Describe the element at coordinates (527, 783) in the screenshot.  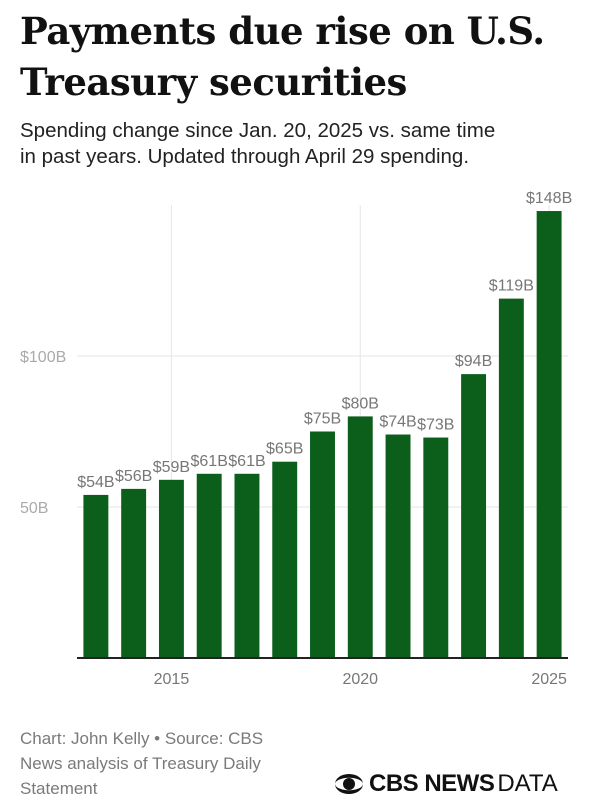
I see `brand-suffix: DATA` at that location.